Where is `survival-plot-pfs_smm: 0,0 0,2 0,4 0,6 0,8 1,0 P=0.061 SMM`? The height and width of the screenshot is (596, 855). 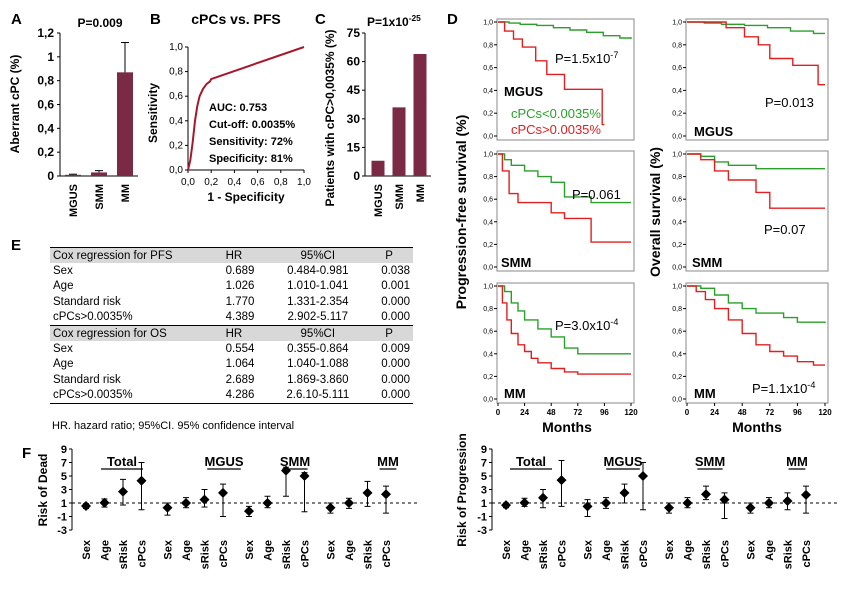
survival-plot-pfs_smm: 0,0 0,2 0,4 0,6 0,8 1,0 P=0.061 SMM is located at coordinates (559, 211).